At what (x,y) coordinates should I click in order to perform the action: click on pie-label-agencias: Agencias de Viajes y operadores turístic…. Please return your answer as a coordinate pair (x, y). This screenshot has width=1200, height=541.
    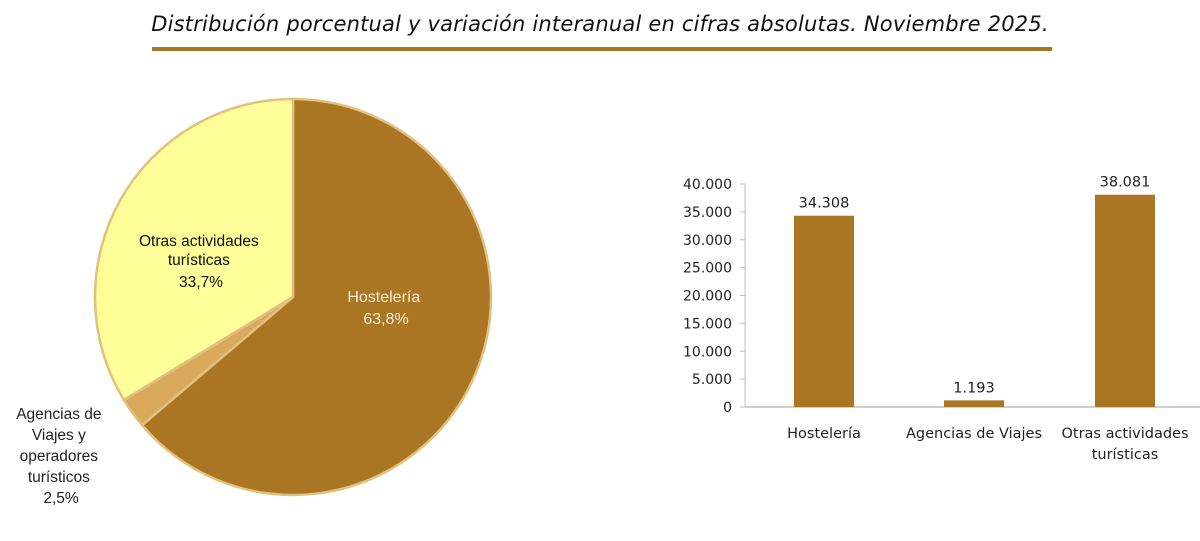
    Looking at the image, I should click on (61, 456).